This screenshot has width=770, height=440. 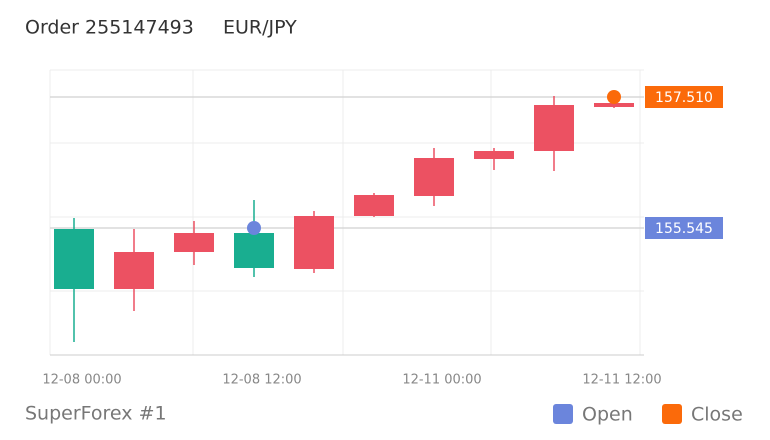 I want to click on price-label: 155.545, so click(x=684, y=229).